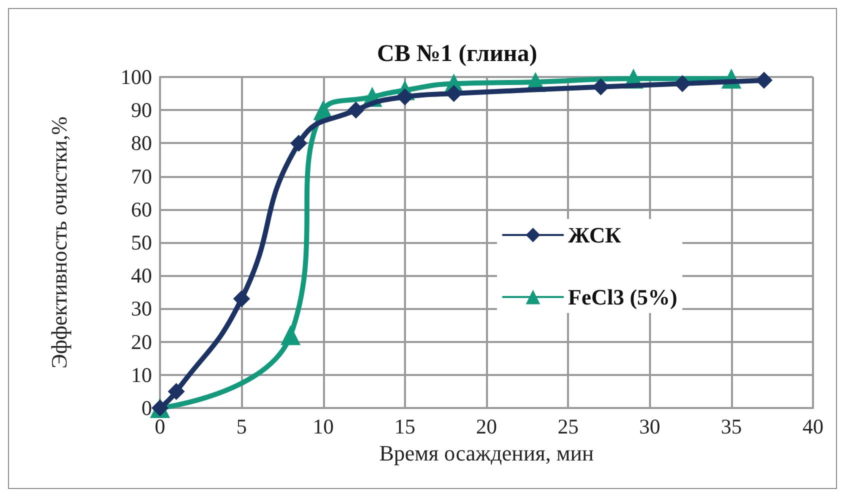  What do you see at coordinates (731, 426) in the screenshot?
I see `x-tick-label: 35` at bounding box center [731, 426].